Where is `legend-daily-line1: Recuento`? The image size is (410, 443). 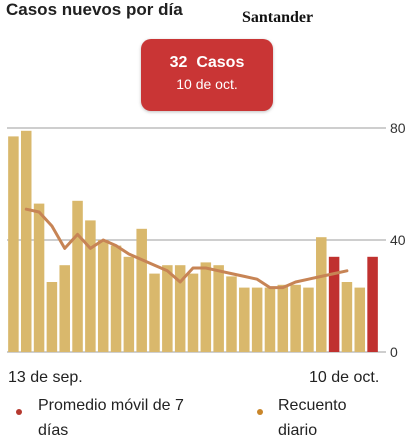 legend-daily-line1: Recuento is located at coordinates (312, 405).